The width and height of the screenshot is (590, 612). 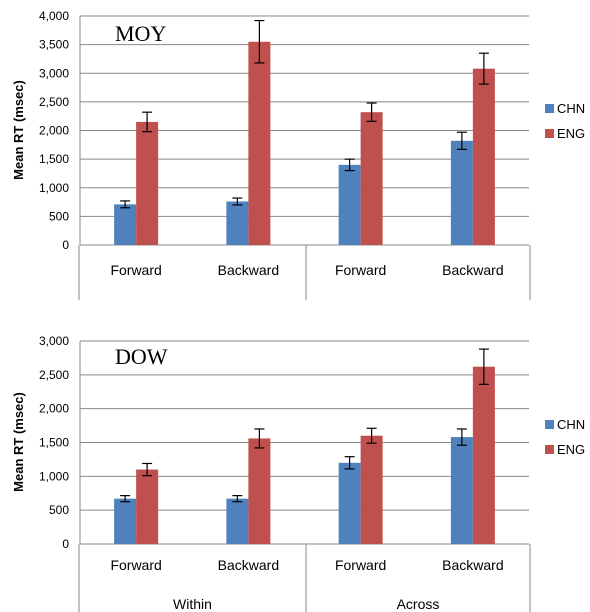 I want to click on moy-ytick-label: 1,000, so click(x=54, y=188).